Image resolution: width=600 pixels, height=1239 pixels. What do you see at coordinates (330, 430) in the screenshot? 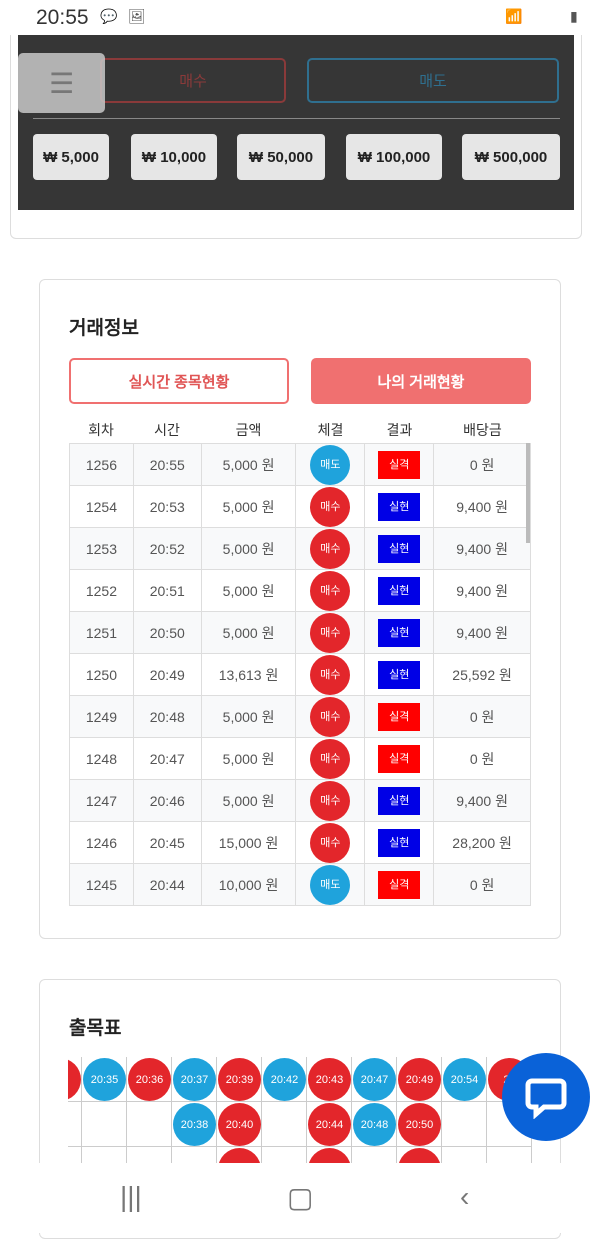
I see `column-header: 체결` at bounding box center [330, 430].